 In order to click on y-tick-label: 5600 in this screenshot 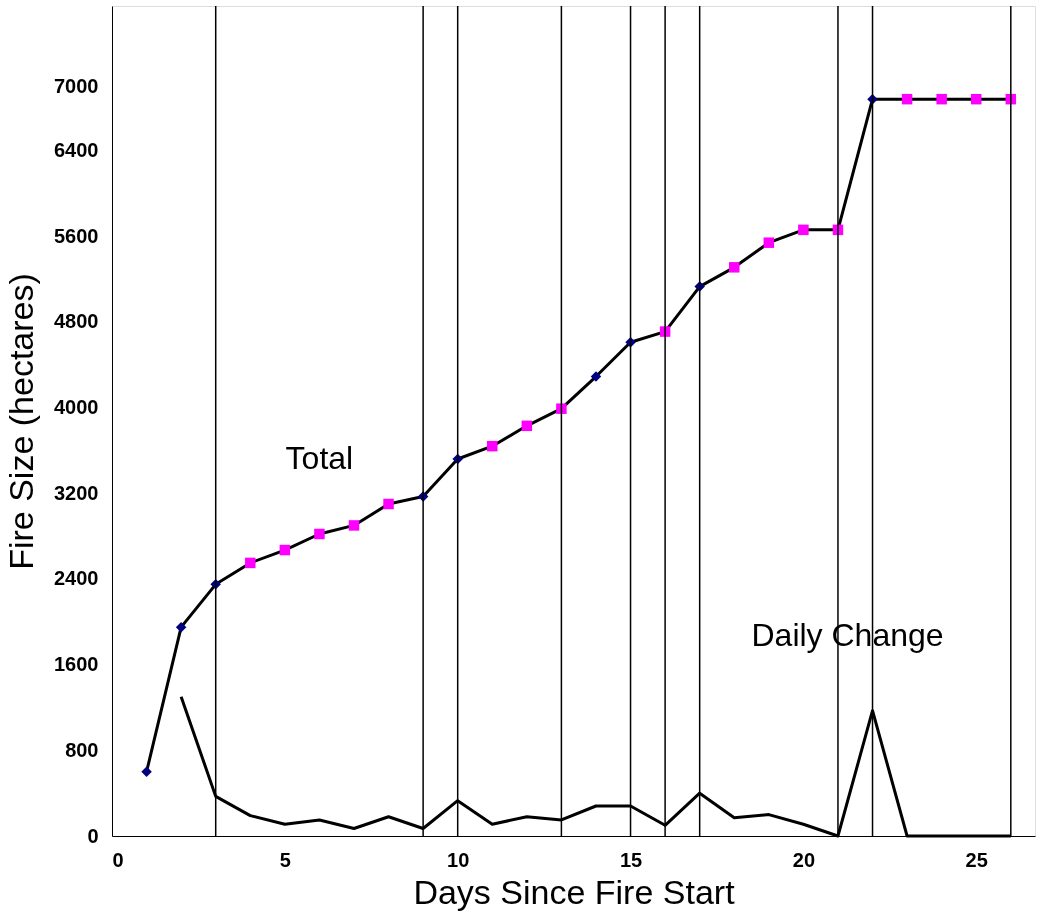, I will do `click(76, 235)`.